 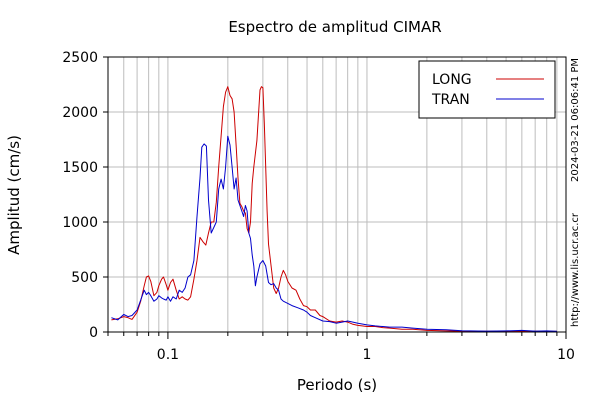 I want to click on y-tick-label: 2000, so click(x=80, y=113).